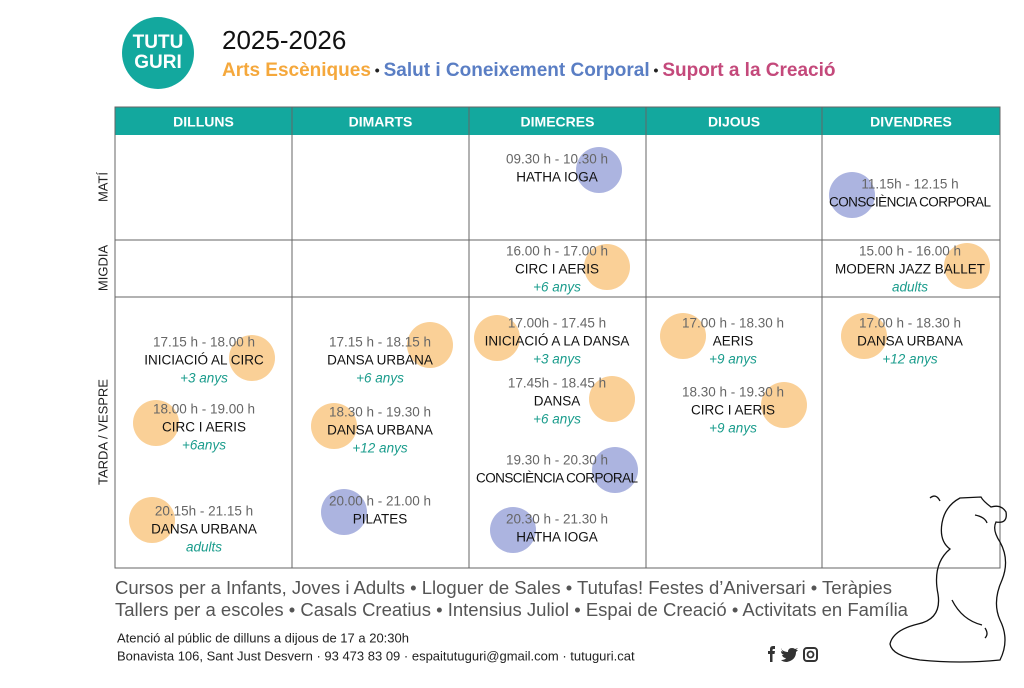  Describe the element at coordinates (203, 122) in the screenshot. I see `day-header: DILLUNS` at that location.